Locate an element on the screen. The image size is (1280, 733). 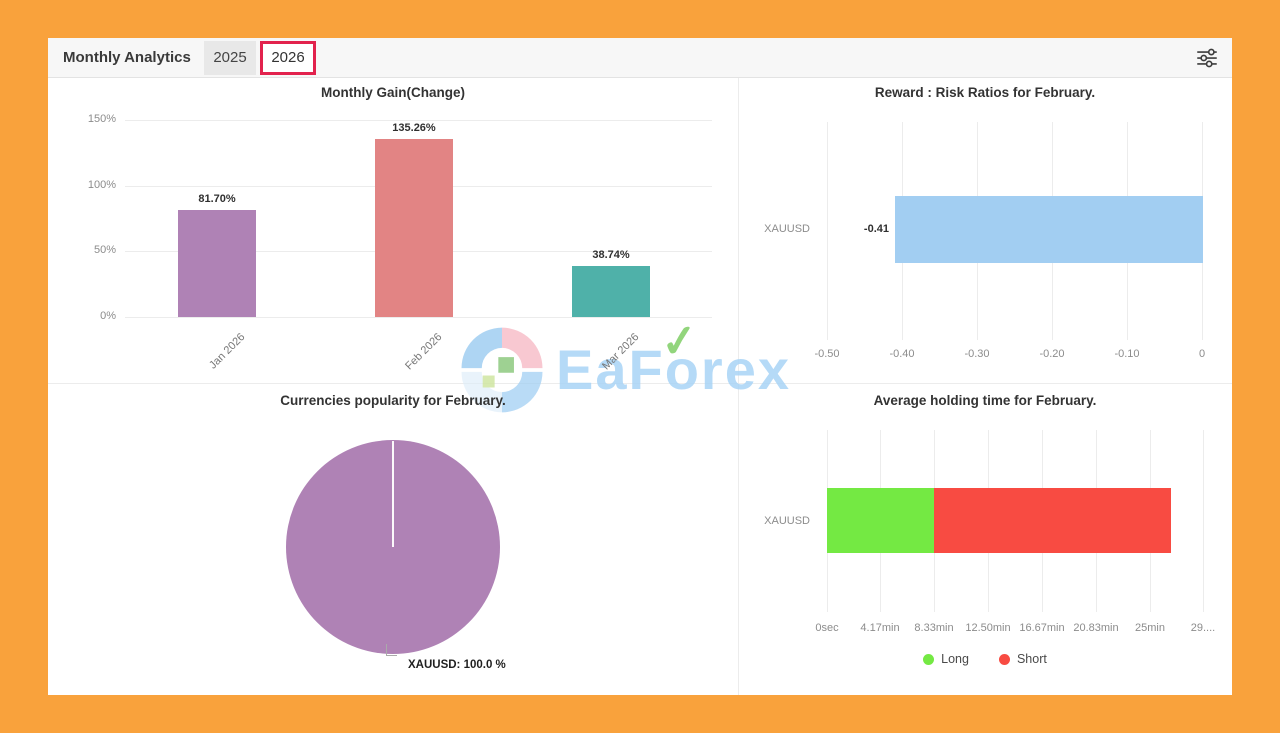
bar-value-label: 81.70% is located at coordinates (217, 199).